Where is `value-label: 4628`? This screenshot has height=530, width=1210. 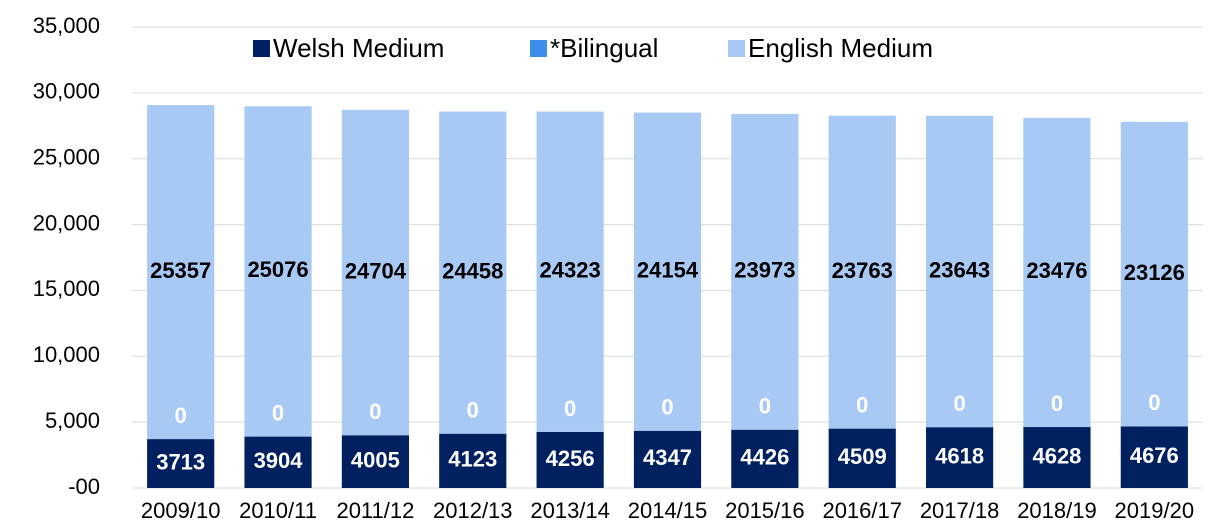
value-label: 4628 is located at coordinates (1056, 455).